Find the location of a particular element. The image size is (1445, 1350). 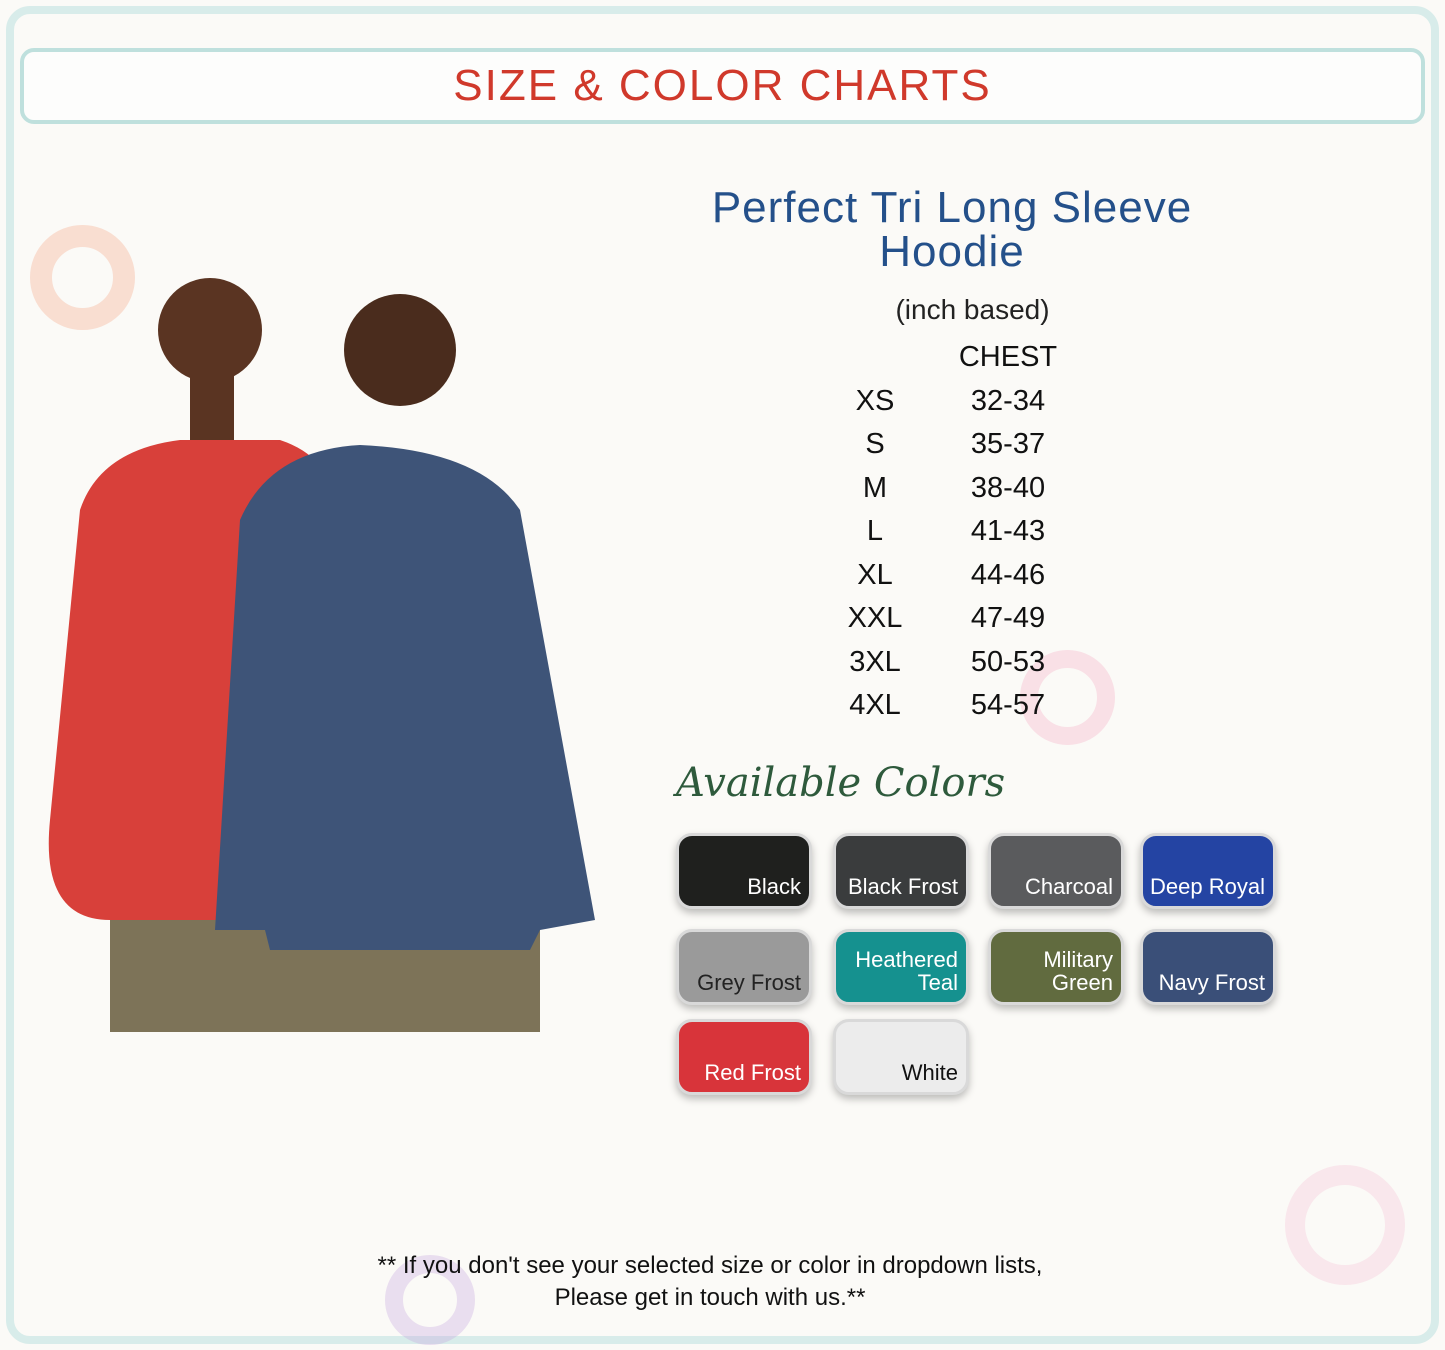

size-row: L 41-43 is located at coordinates (949, 532).